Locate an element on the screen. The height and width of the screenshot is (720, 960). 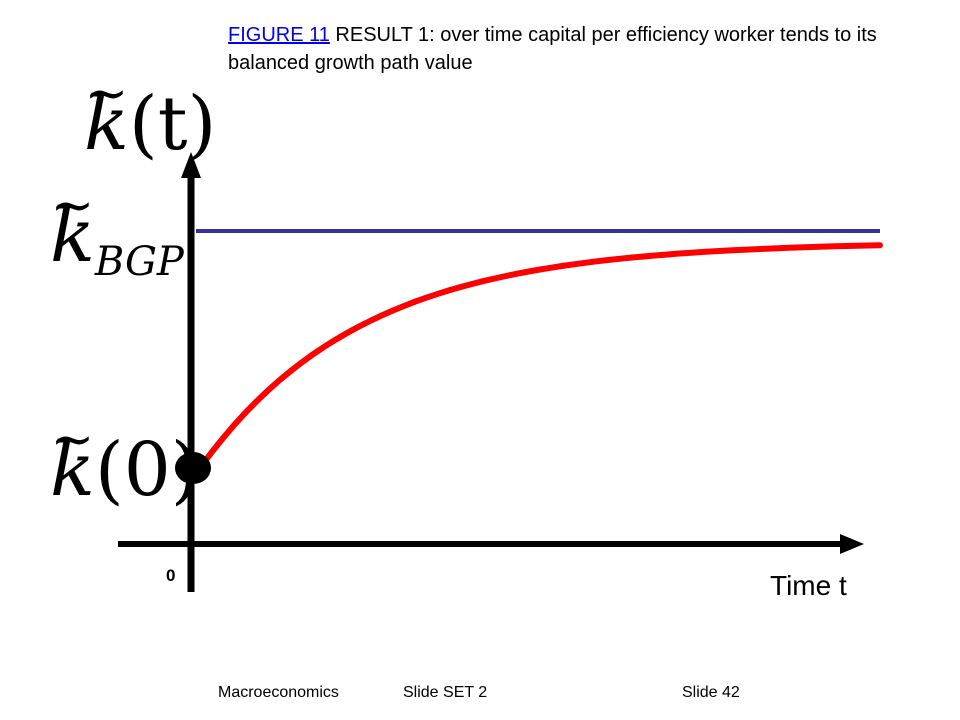
y-axis-arg: (t) is located at coordinates (172, 124).